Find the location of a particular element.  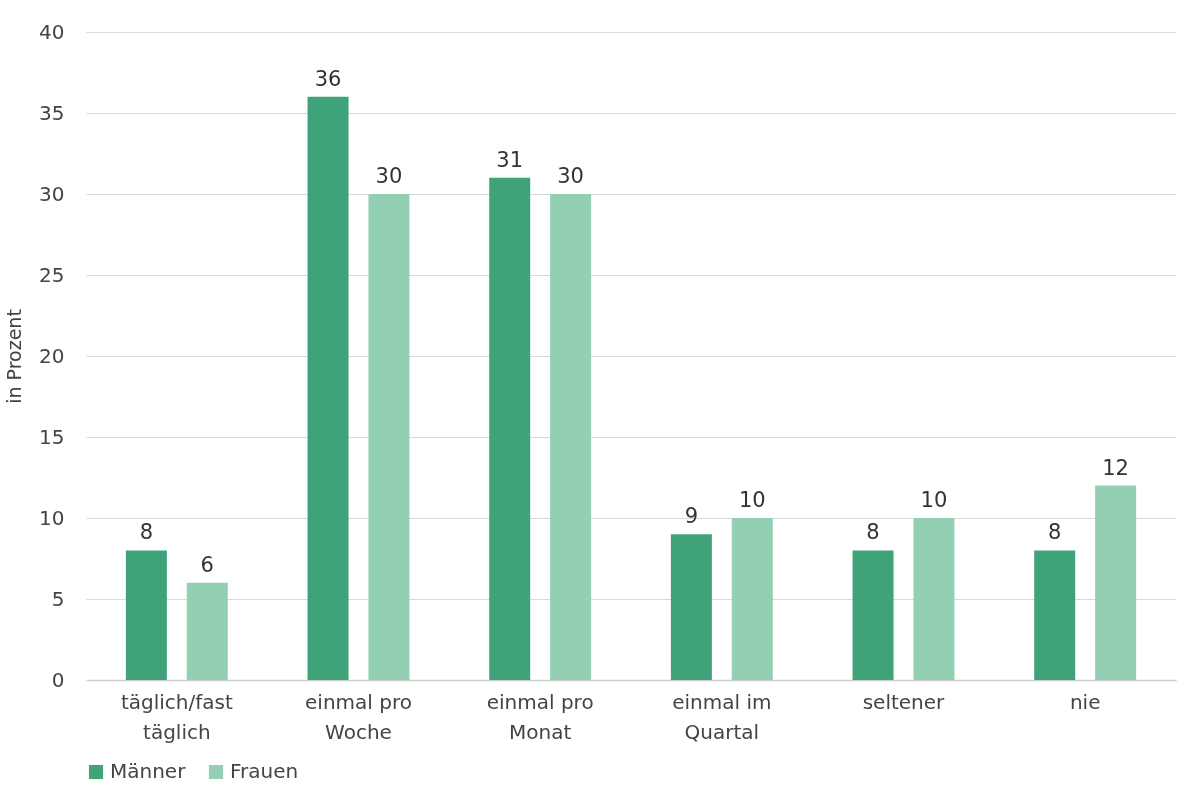

x-tick-label: einmal pro Monat is located at coordinates (540, 716).